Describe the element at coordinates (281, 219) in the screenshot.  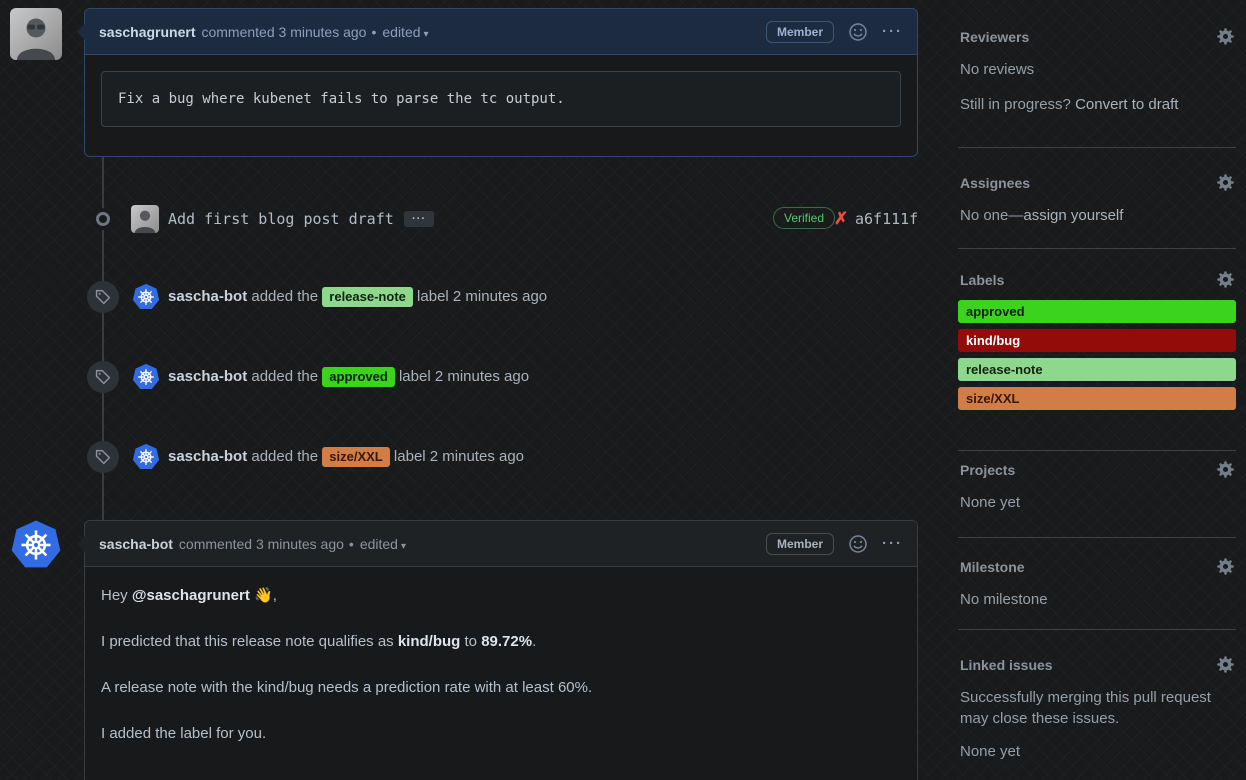
I see `commit-message-link: Add first blog post draft` at that location.